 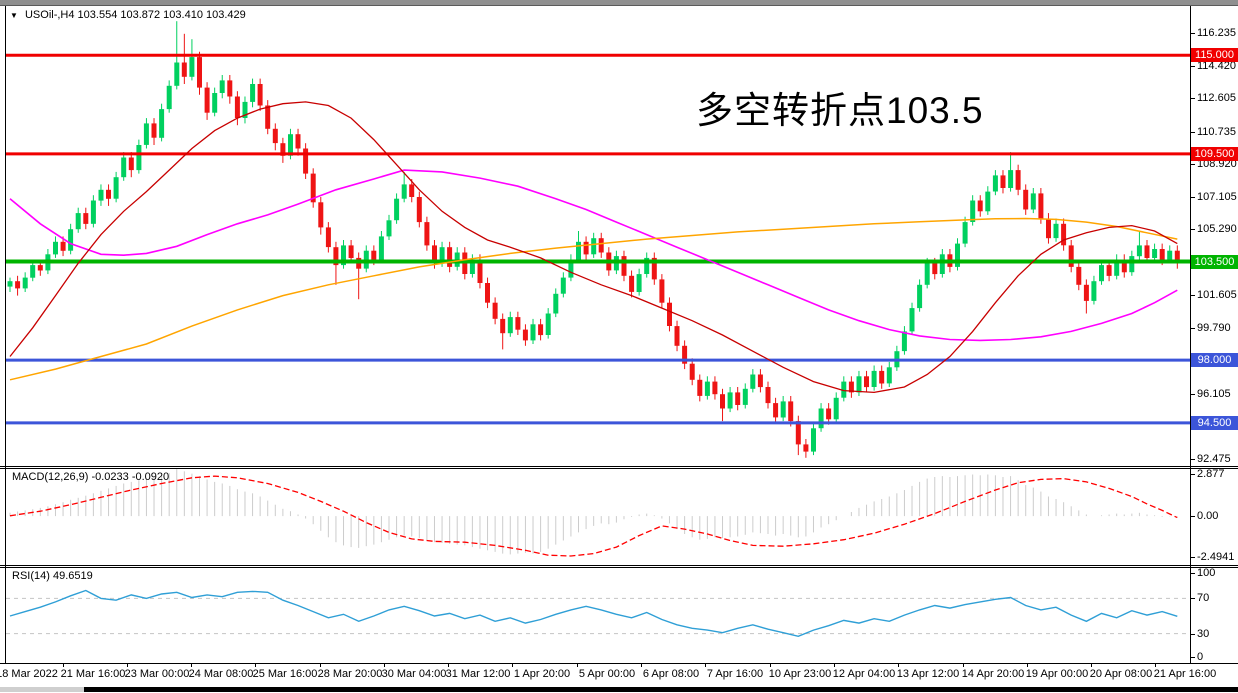 What do you see at coordinates (1217, 164) in the screenshot?
I see `price-tick-label: 108.920` at bounding box center [1217, 164].